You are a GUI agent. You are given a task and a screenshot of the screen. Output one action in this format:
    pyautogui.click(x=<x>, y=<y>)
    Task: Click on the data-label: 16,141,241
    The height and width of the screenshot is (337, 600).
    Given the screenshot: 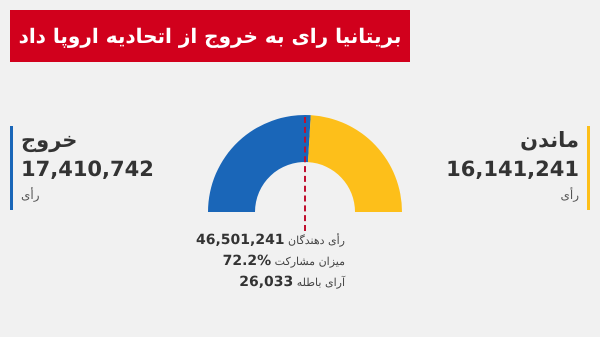 What is the action you would take?
    pyautogui.click(x=512, y=169)
    